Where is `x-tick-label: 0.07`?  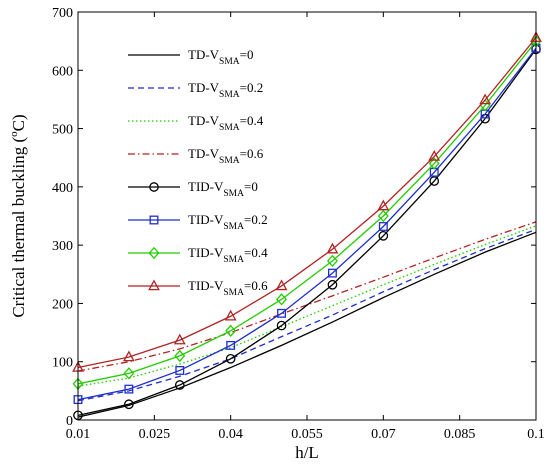 x-tick-label: 0.07 is located at coordinates (383, 434).